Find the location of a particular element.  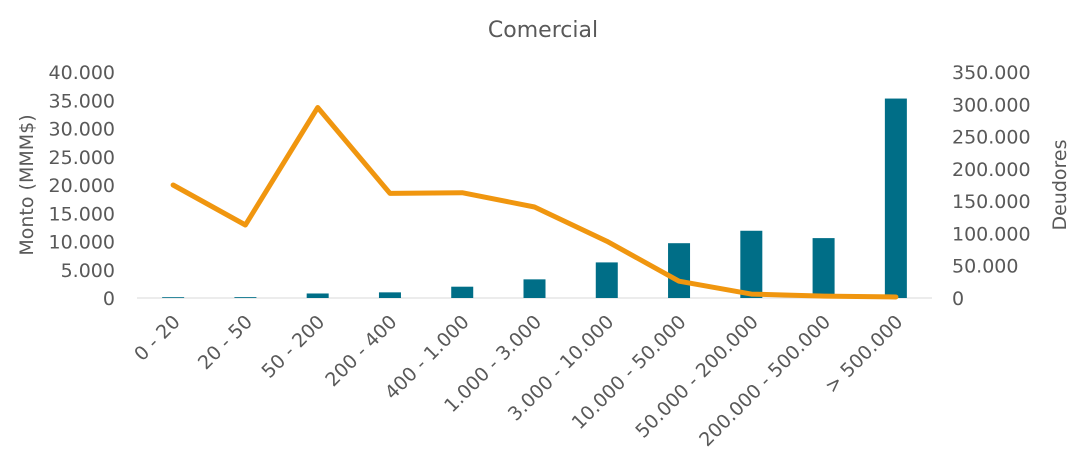

x-tick-label: 50.000 - 200.000 is located at coordinates (697, 377).